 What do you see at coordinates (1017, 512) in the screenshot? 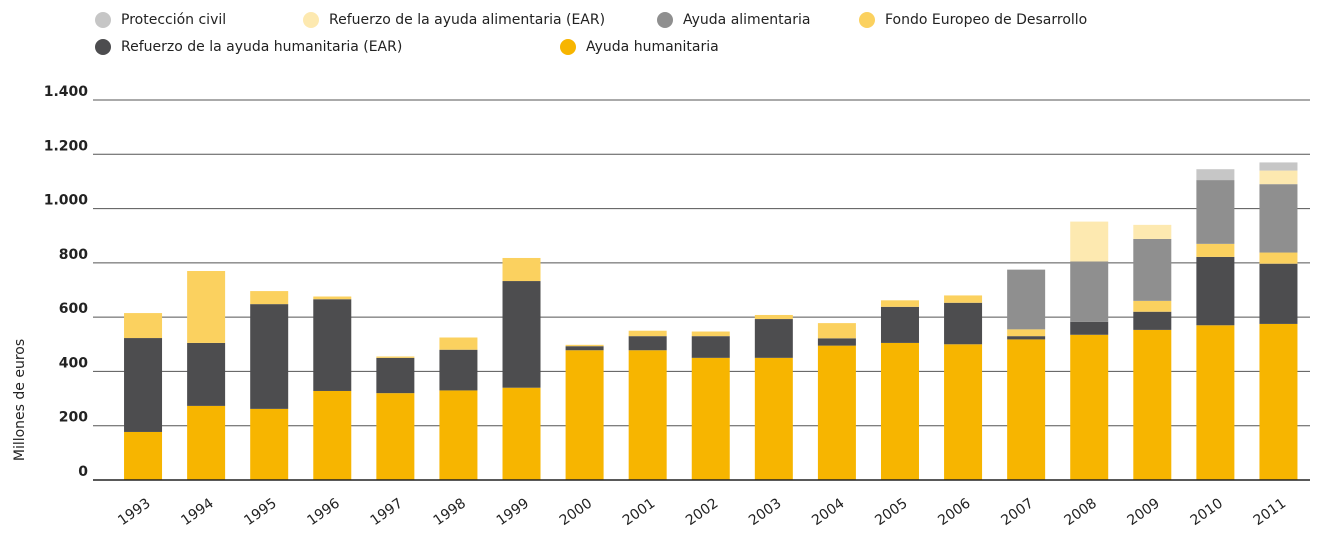
I see `x-tick-label: 2007` at bounding box center [1017, 512].